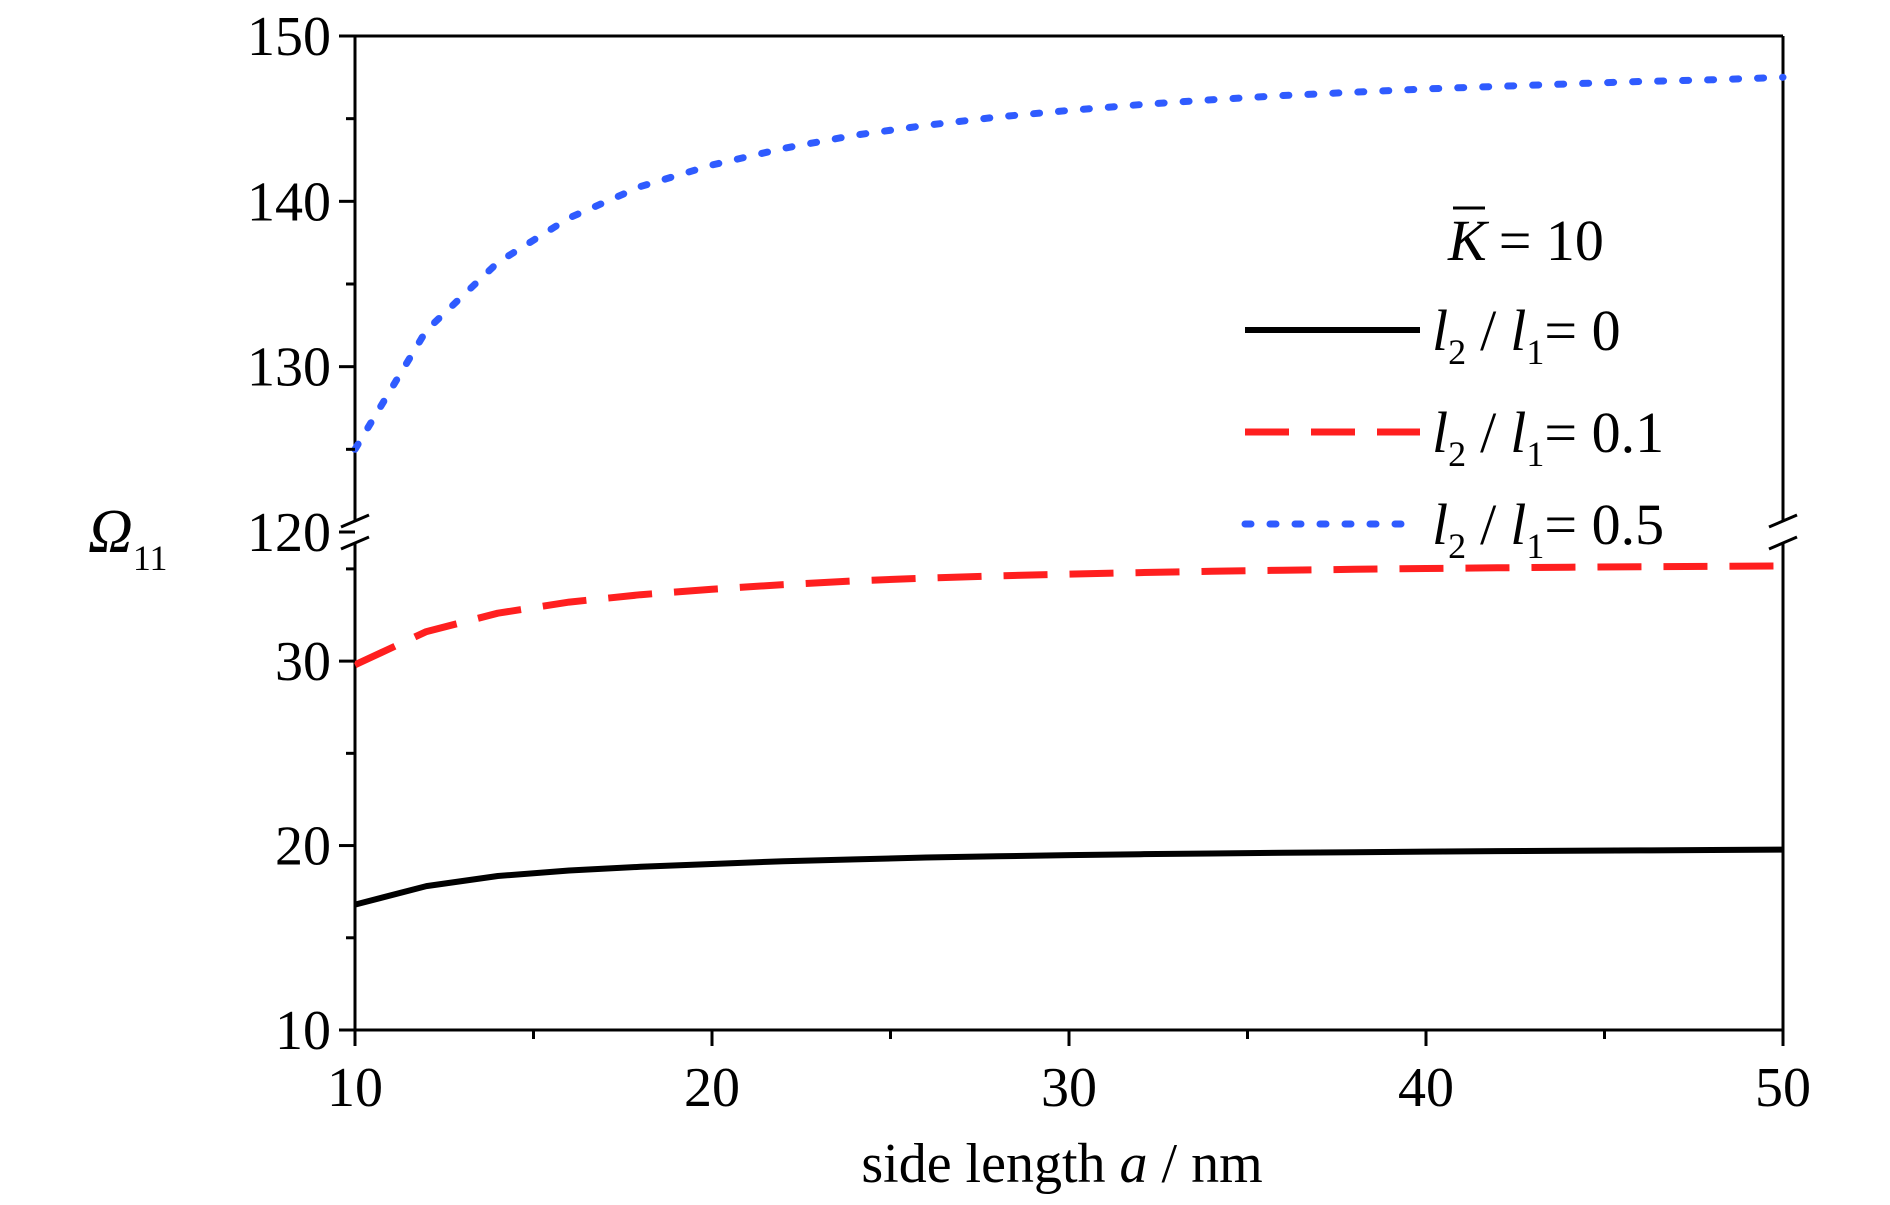 The width and height of the screenshot is (1890, 1205). Describe the element at coordinates (1426, 1088) in the screenshot. I see `x-tick-label: 40` at that location.